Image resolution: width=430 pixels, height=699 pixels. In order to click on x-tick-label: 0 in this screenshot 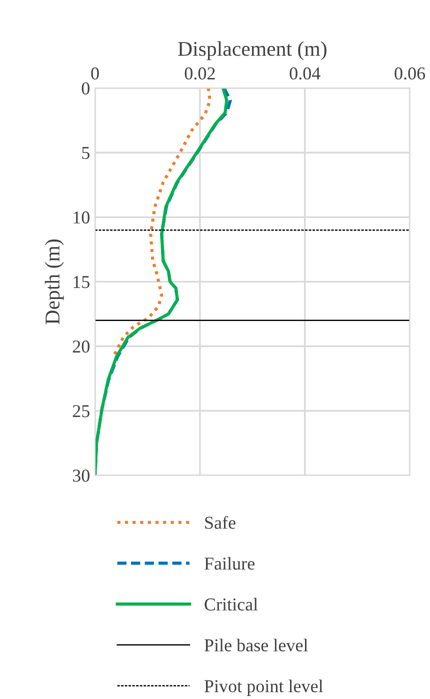, I will do `click(95, 73)`.